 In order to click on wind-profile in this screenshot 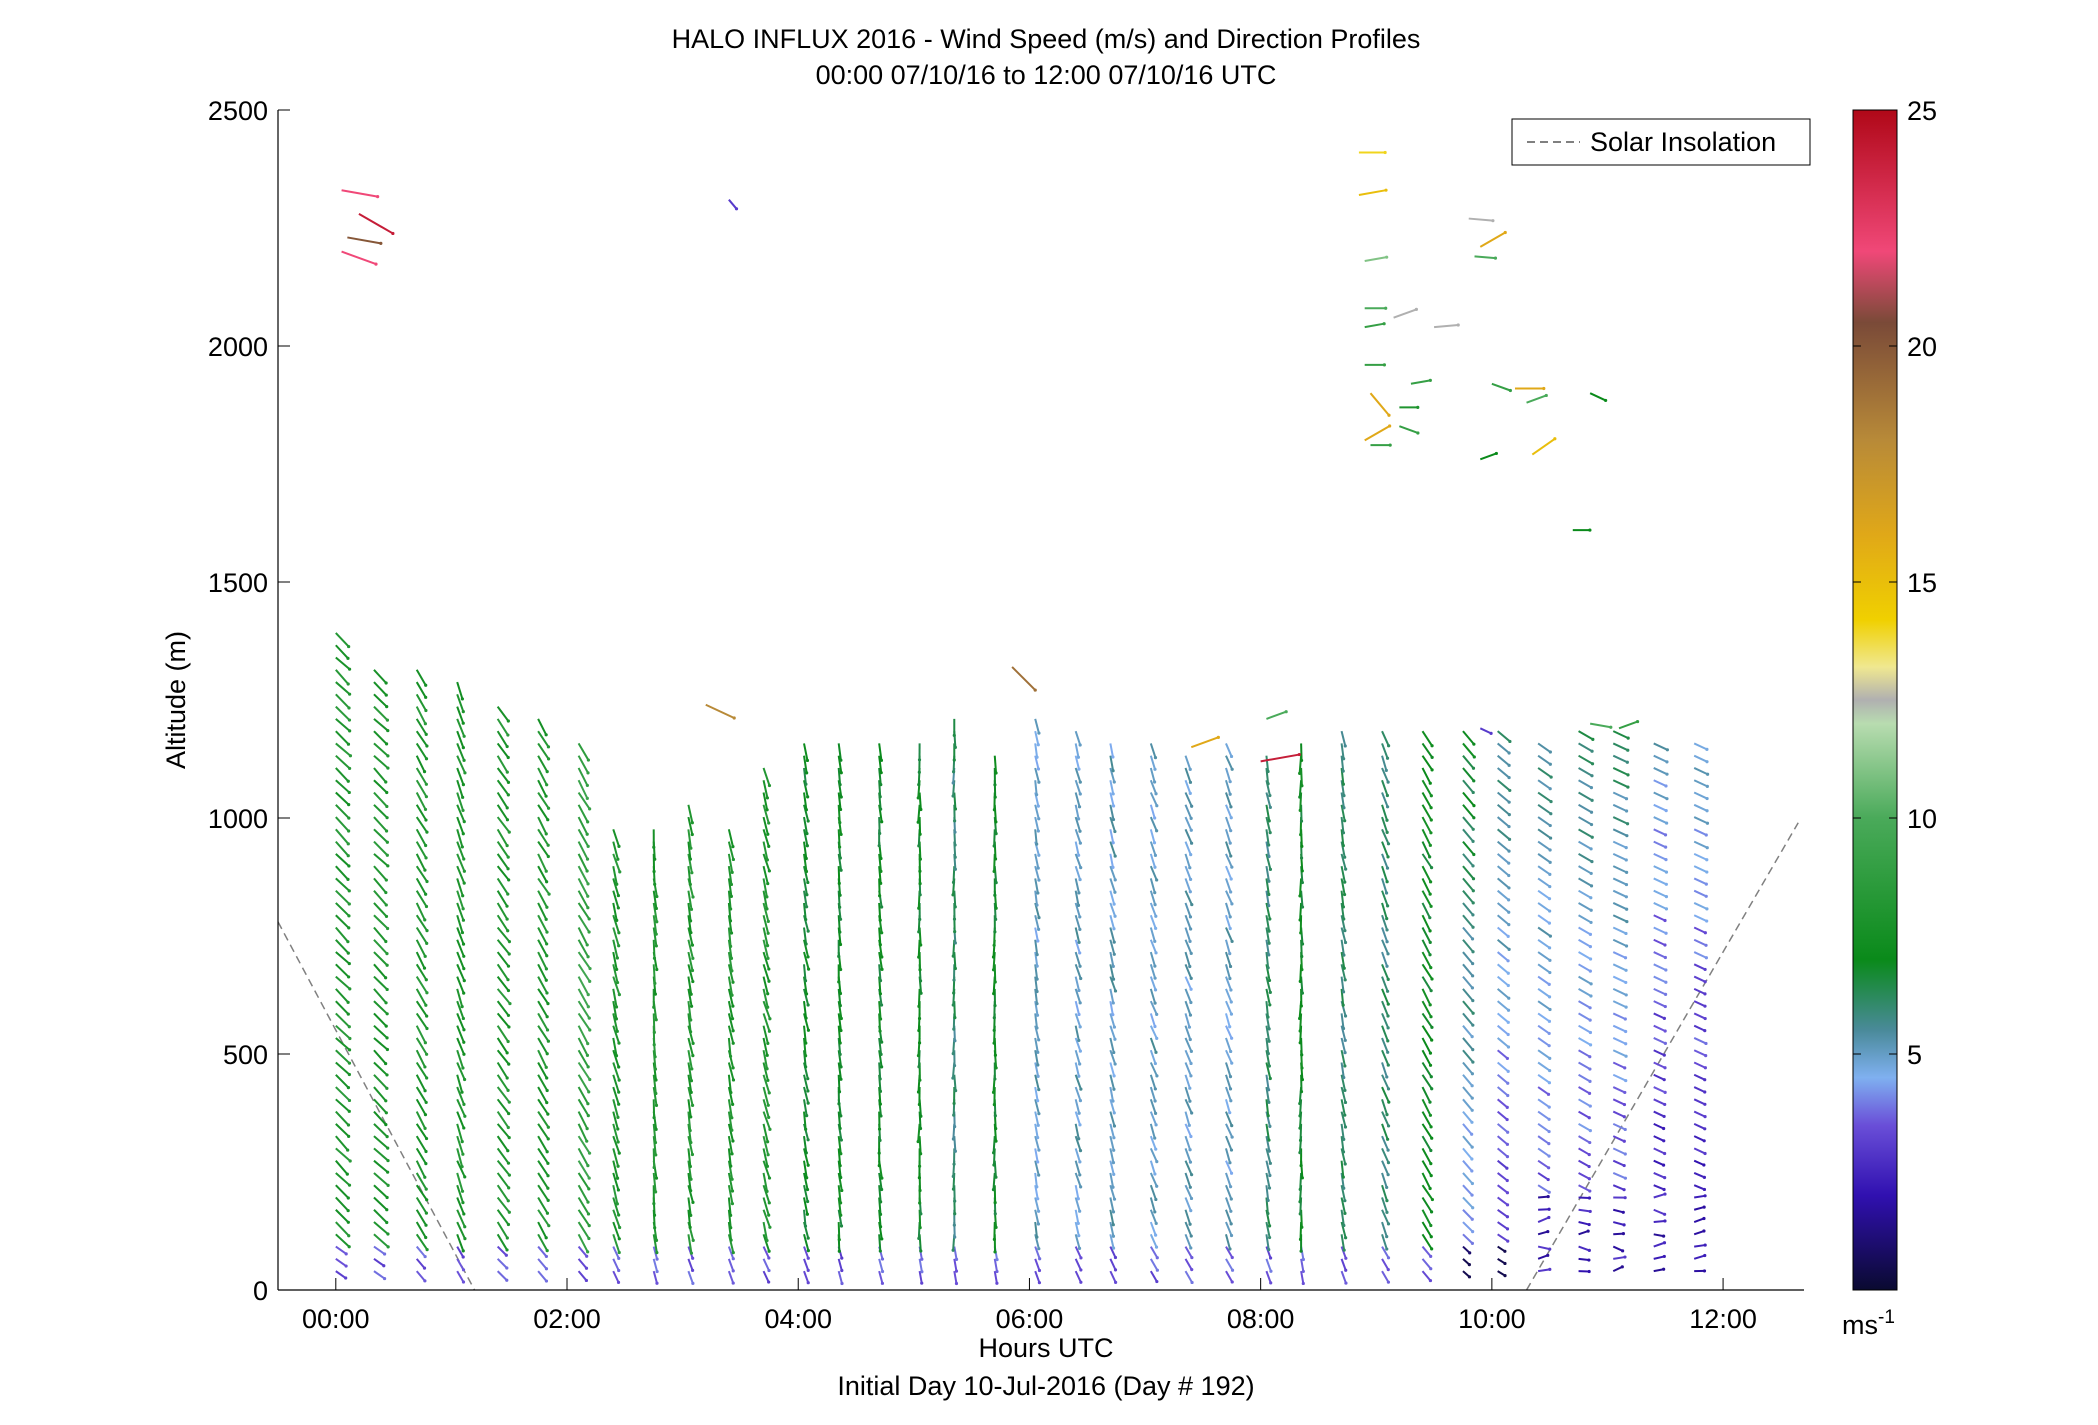, I will do `click(1038, 1001)`.